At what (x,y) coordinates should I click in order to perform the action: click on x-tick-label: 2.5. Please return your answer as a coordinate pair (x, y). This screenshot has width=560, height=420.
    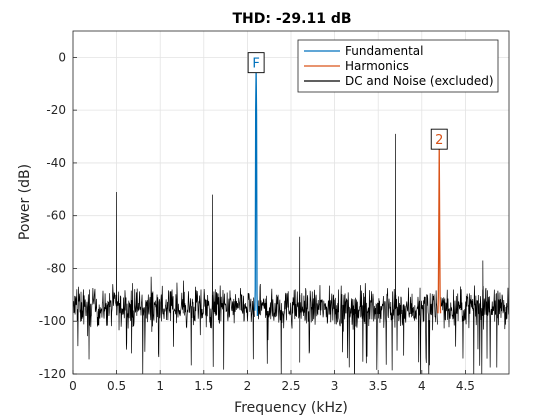
    Looking at the image, I should click on (290, 386).